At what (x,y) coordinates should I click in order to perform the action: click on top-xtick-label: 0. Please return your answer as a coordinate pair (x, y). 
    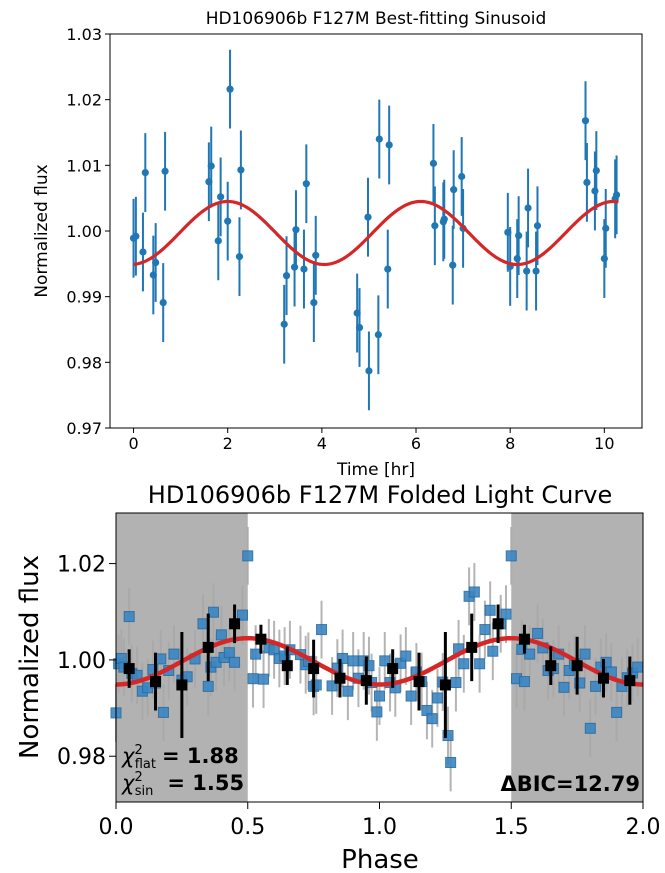
    Looking at the image, I should click on (133, 443).